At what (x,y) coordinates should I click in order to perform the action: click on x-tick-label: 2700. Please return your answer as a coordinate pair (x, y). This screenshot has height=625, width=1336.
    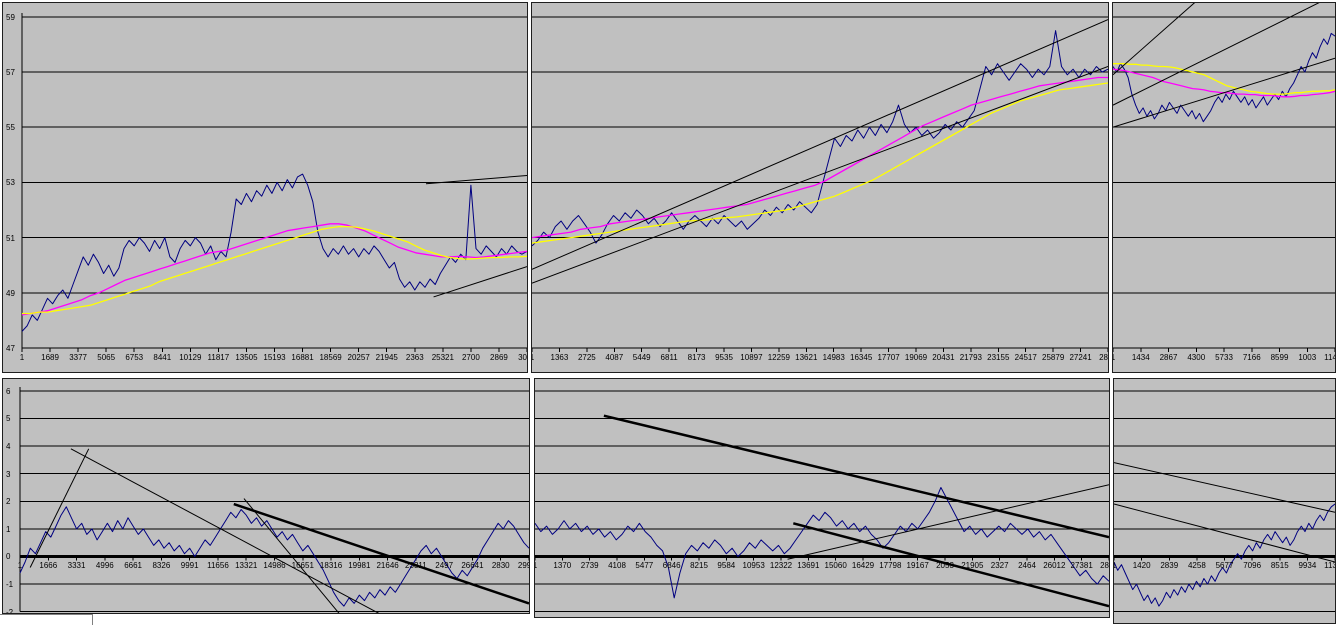
    Looking at the image, I should click on (470, 357).